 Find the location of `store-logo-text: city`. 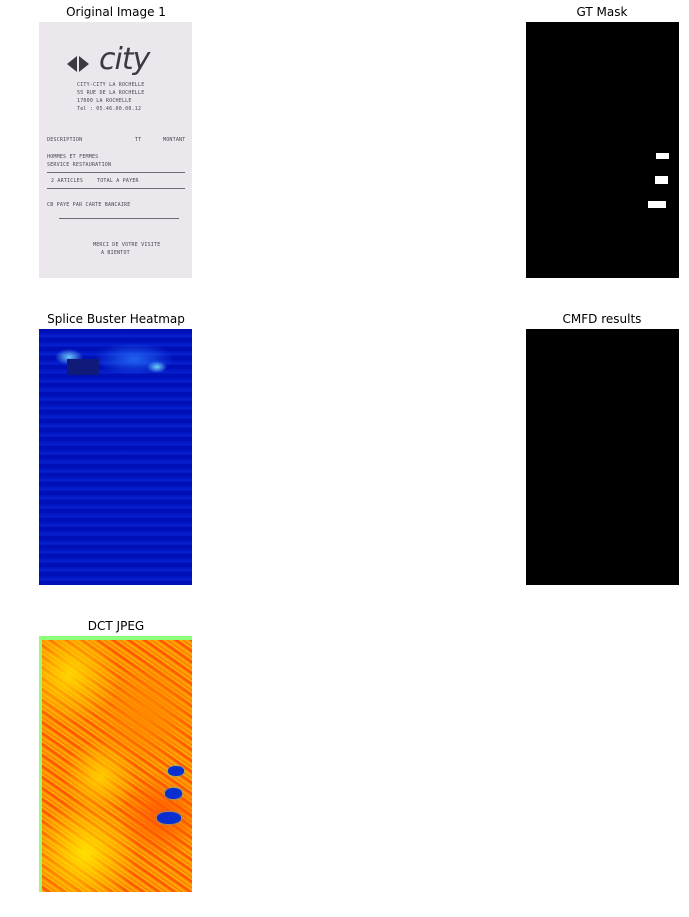

store-logo-text: city is located at coordinates (124, 59).